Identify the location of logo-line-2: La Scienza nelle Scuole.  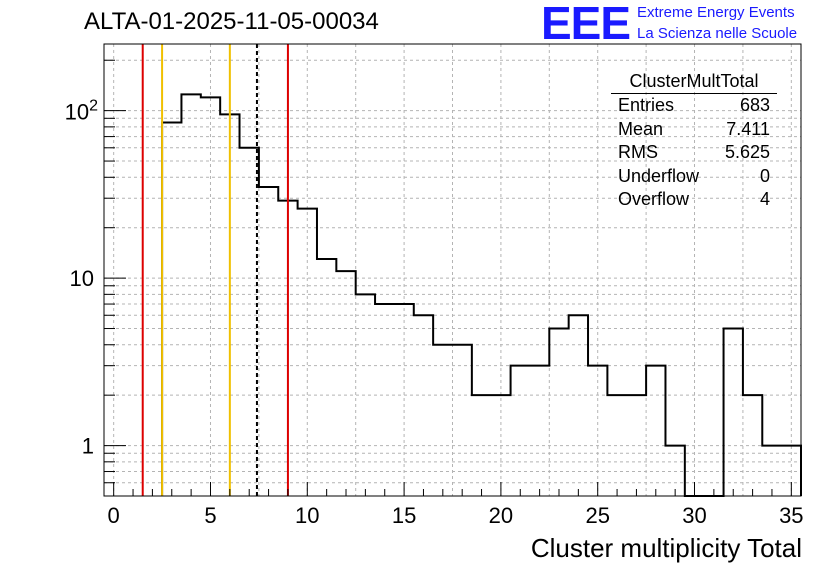
(717, 33).